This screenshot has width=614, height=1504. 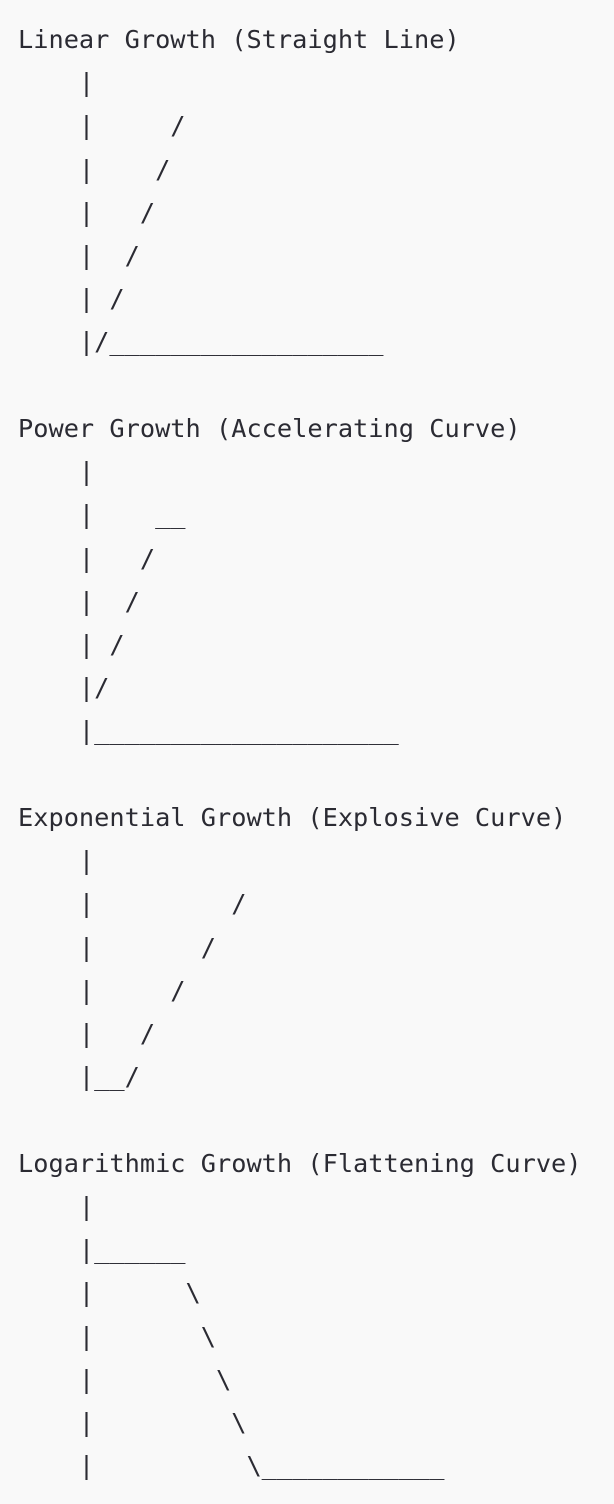 What do you see at coordinates (231, 1466) in the screenshot?
I see `diagram-line: | \____________` at bounding box center [231, 1466].